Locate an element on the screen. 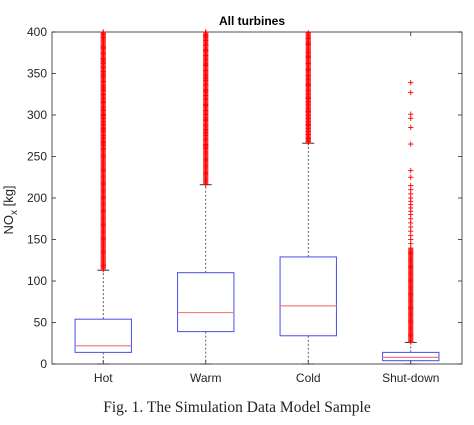  y-tick-label: 0 is located at coordinates (43, 364).